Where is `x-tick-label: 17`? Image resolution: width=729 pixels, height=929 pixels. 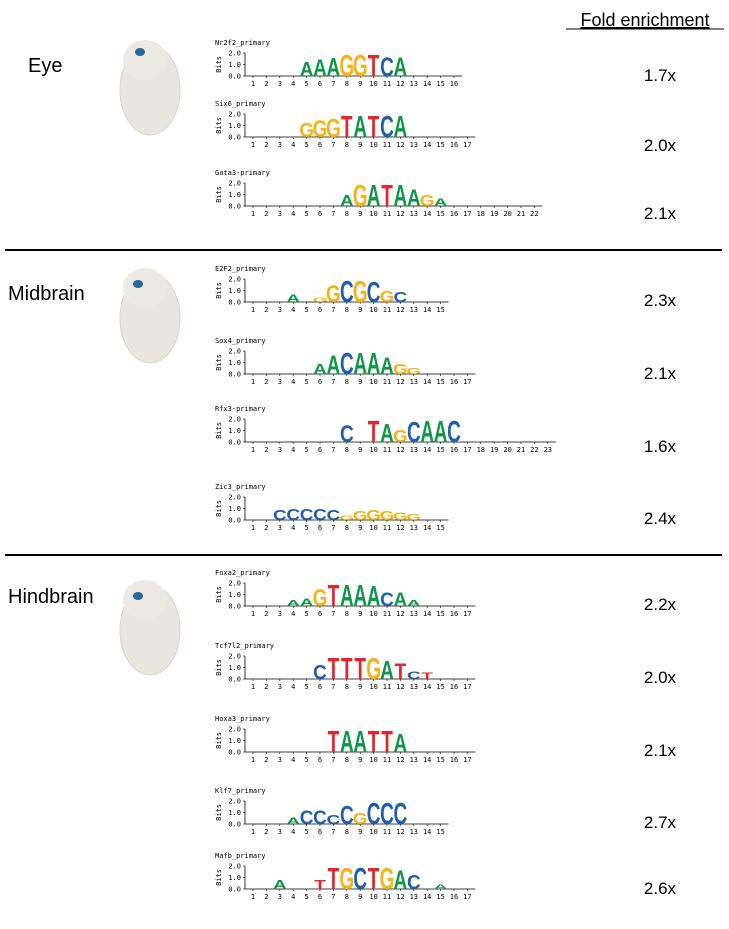 x-tick-label: 17 is located at coordinates (467, 450).